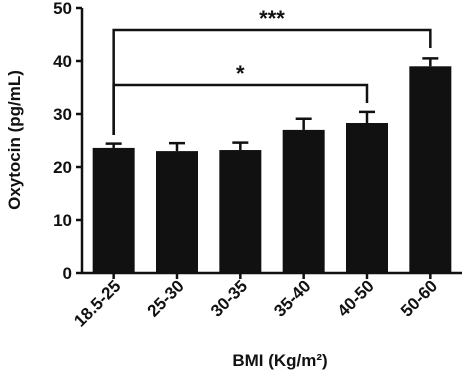 This screenshot has height=381, width=474. What do you see at coordinates (14, 140) in the screenshot?
I see `y-axis-label: Oxytocin (pg/mL)` at bounding box center [14, 140].